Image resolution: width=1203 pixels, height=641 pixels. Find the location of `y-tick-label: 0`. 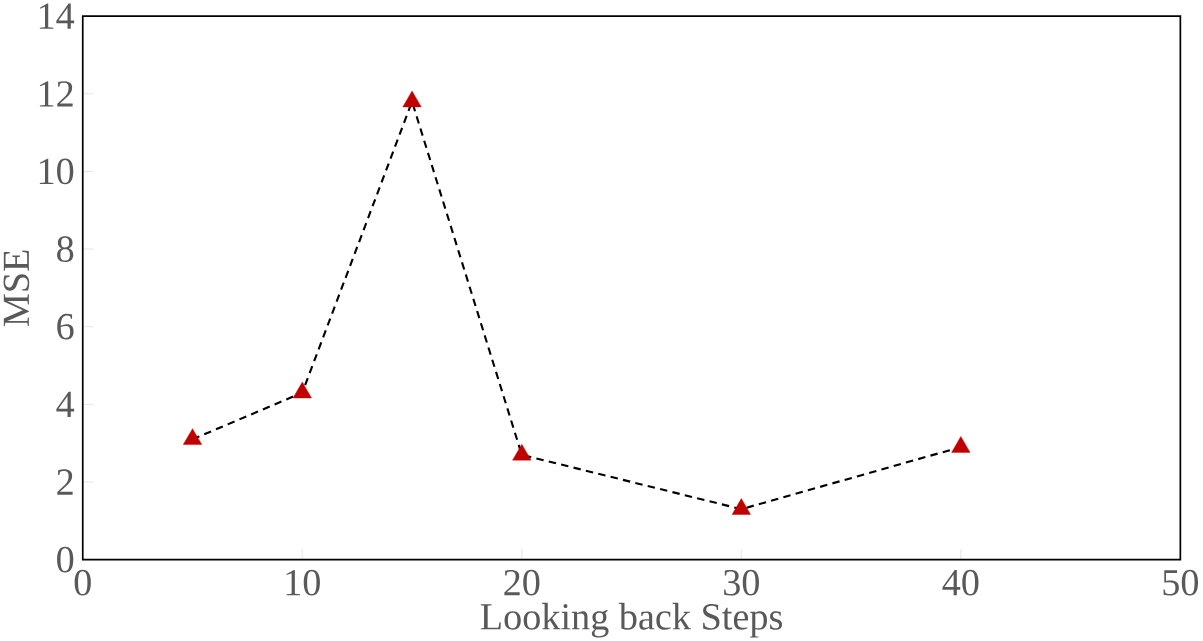

y-tick-label: 0 is located at coordinates (65, 559).